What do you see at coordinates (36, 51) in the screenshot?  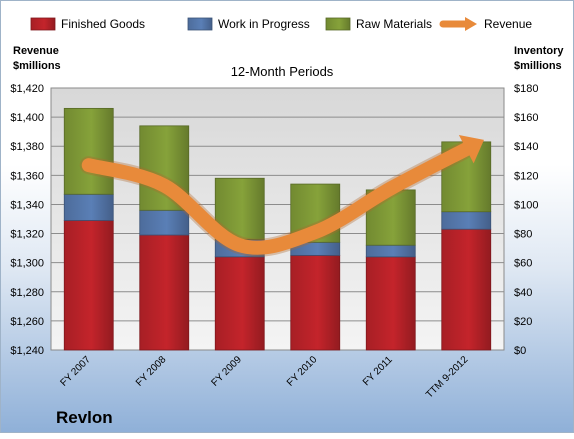 I see `y-left-label-line1: Revenue` at bounding box center [36, 51].